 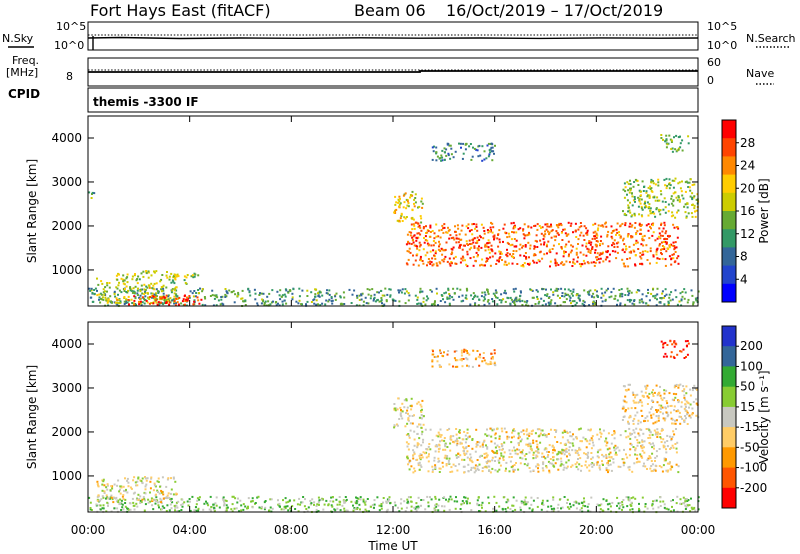 What do you see at coordinates (747, 387) in the screenshot?
I see `colorbar-tick-label: 50` at bounding box center [747, 387].